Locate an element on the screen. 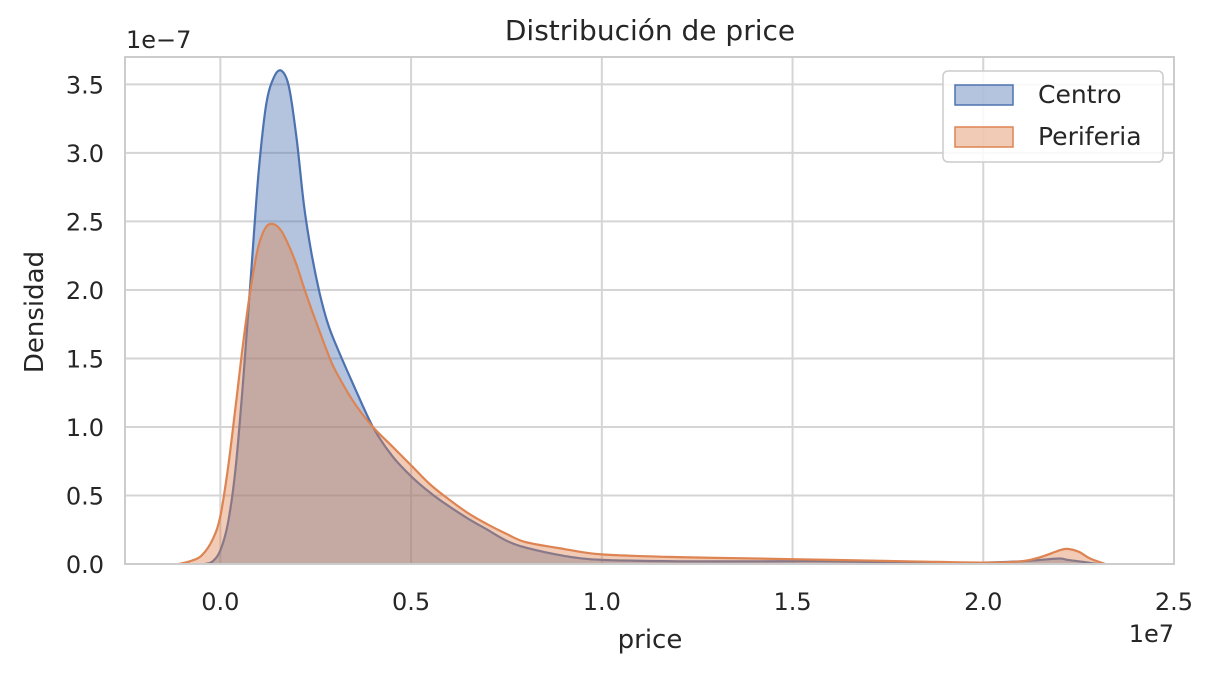  x-tick-labels: 0.0 0.5 1.0 1.5 2.0 2.5 is located at coordinates (697, 602).